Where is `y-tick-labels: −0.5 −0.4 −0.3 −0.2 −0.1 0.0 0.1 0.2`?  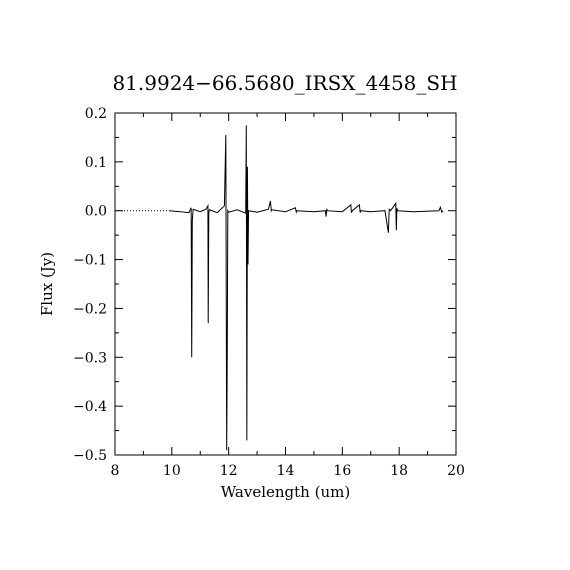 y-tick-labels: −0.5 −0.4 −0.3 −0.2 −0.1 0.0 0.1 0.2 is located at coordinates (90, 285).